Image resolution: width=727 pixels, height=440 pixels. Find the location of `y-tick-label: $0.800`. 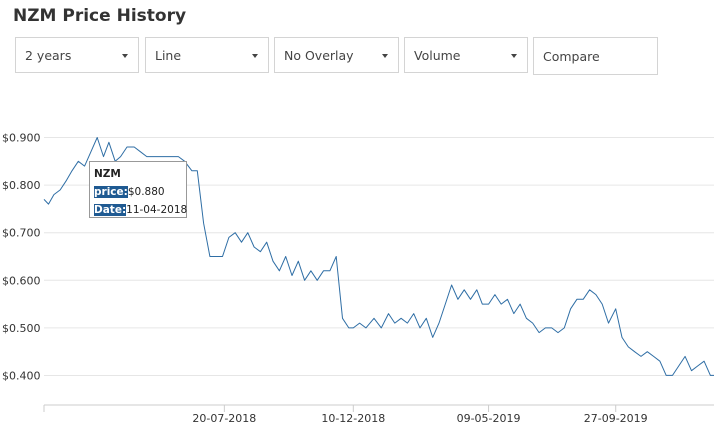

y-tick-label: $0.800 is located at coordinates (21, 185).